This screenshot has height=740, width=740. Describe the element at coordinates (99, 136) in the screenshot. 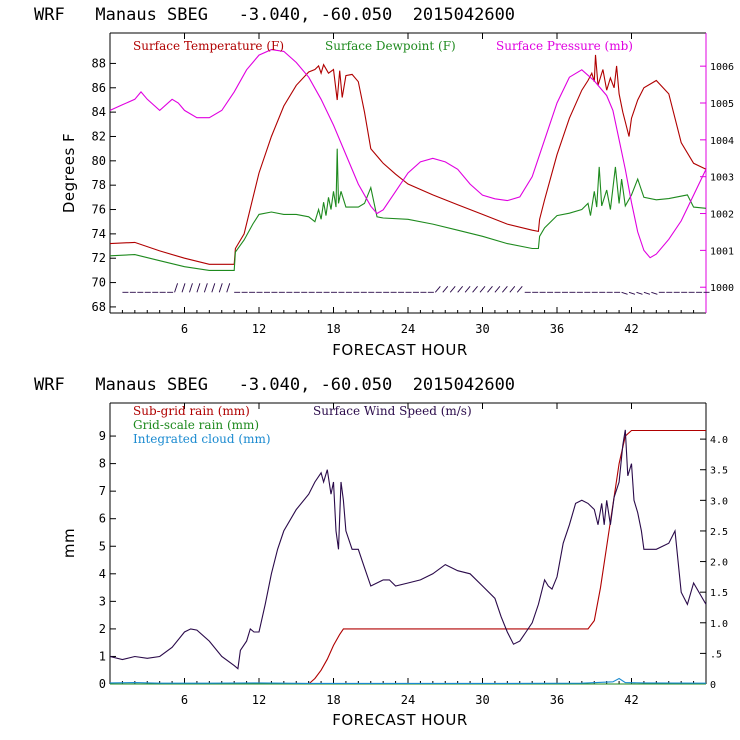

I see `y-tick-label: 82` at that location.